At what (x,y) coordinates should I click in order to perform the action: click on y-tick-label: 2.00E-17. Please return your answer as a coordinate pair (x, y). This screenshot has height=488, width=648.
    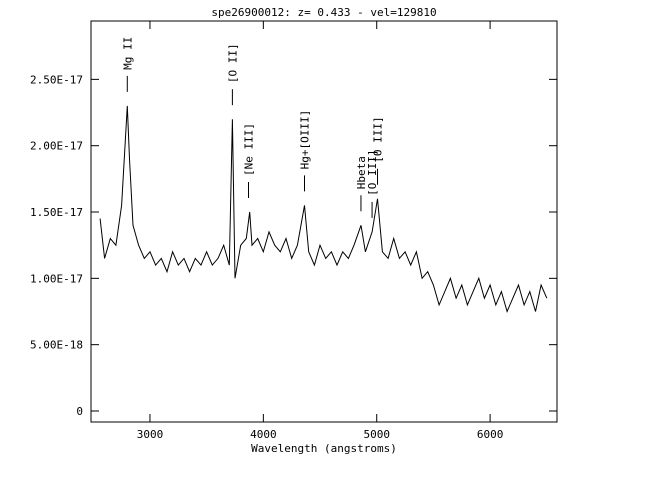
    Looking at the image, I should click on (56, 146).